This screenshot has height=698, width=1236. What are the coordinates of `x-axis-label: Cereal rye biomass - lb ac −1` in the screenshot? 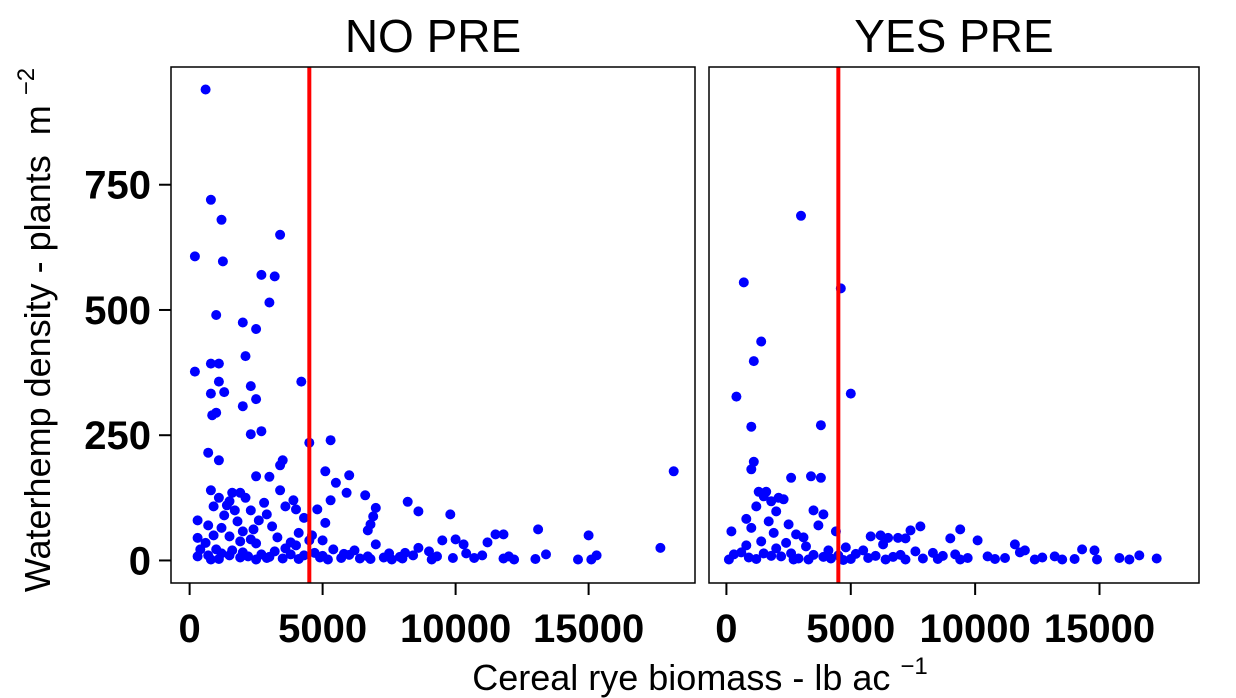 It's located at (700, 675).